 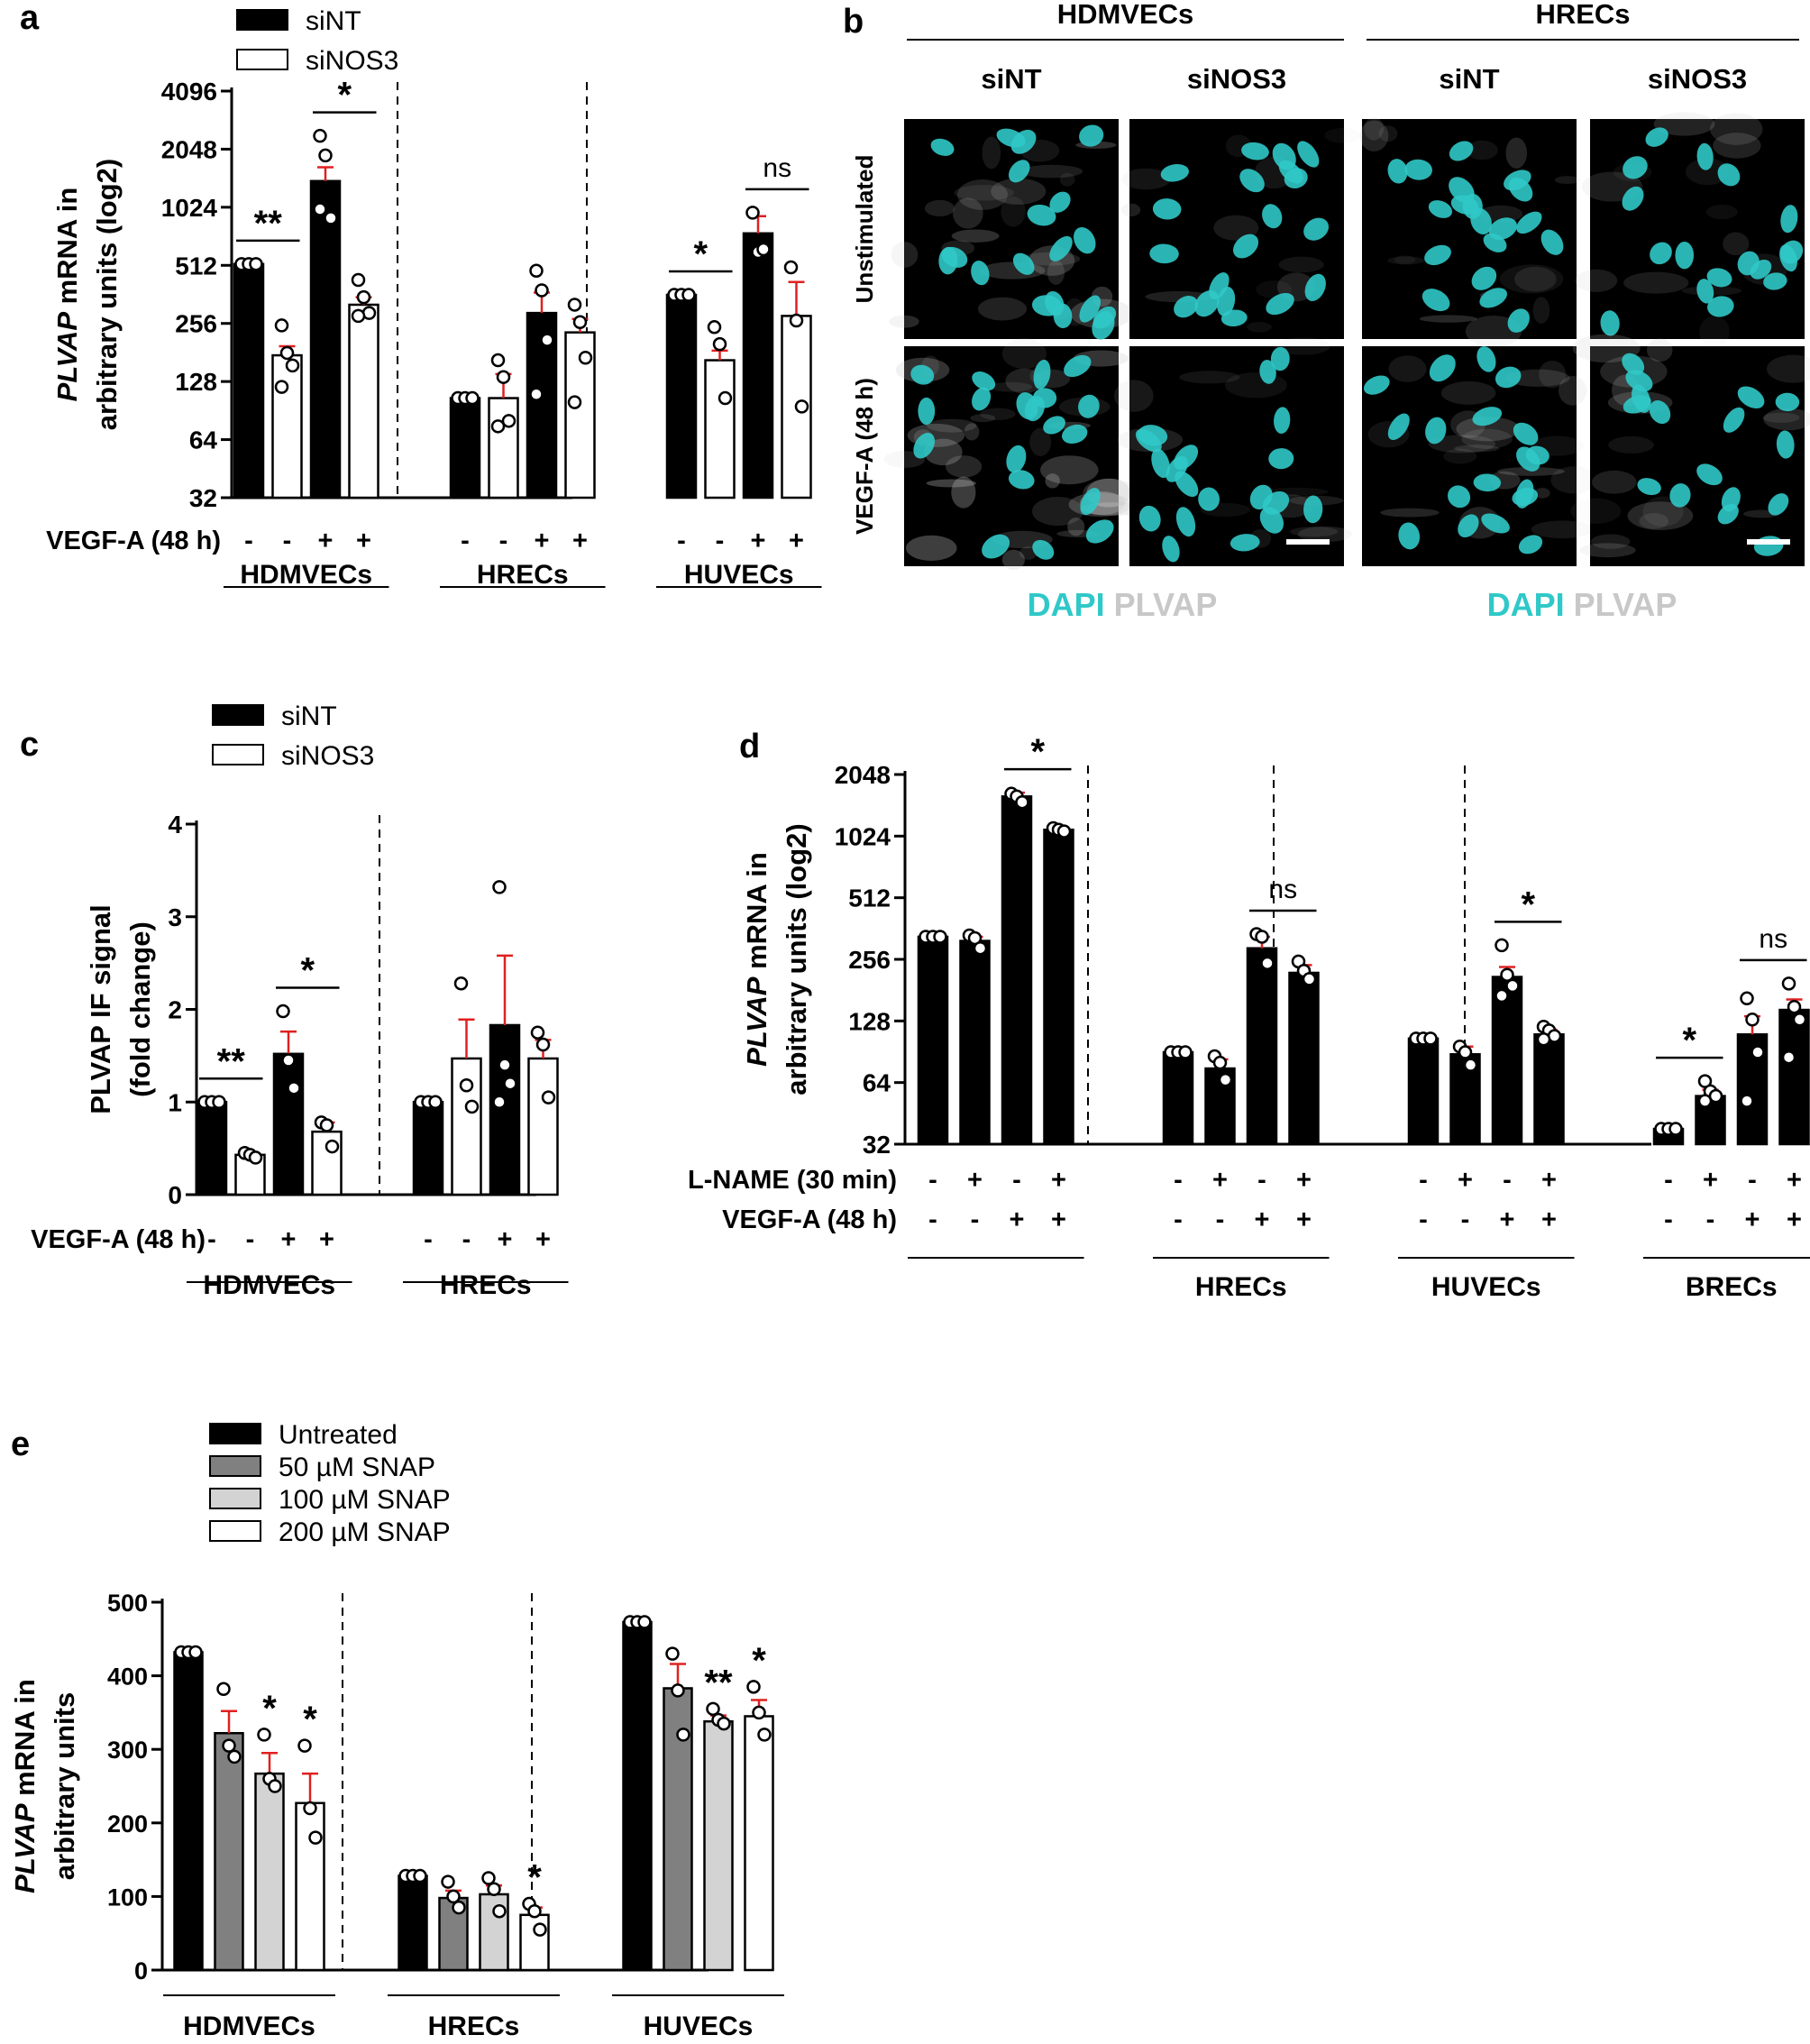 What do you see at coordinates (863, 775) in the screenshot?
I see `y-tick-label: 2048` at bounding box center [863, 775].